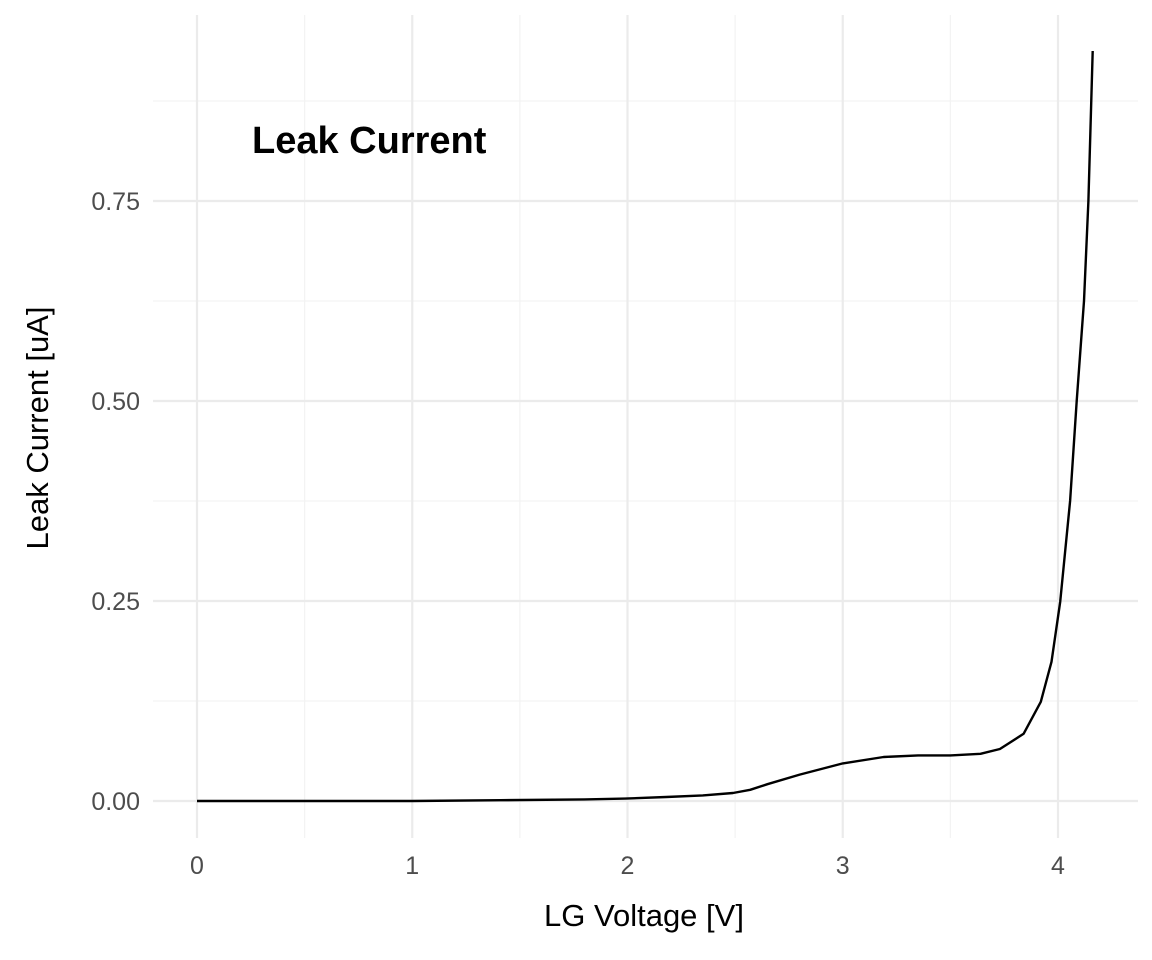  I want to click on y-tick-label: 0.00, so click(115, 802).